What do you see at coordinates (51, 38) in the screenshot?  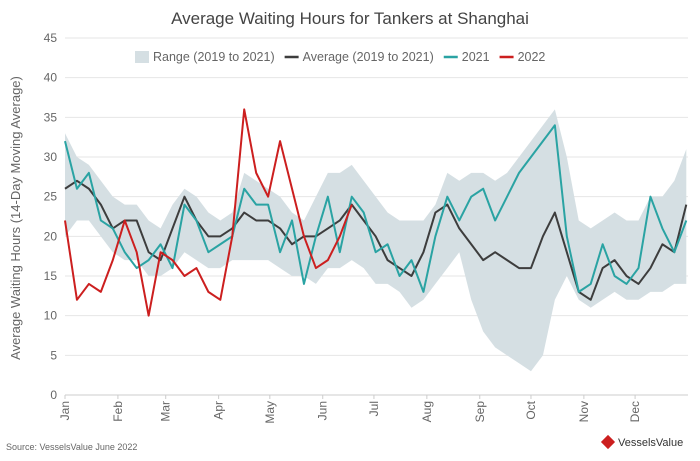 I see `y-tick-label: 45` at bounding box center [51, 38].